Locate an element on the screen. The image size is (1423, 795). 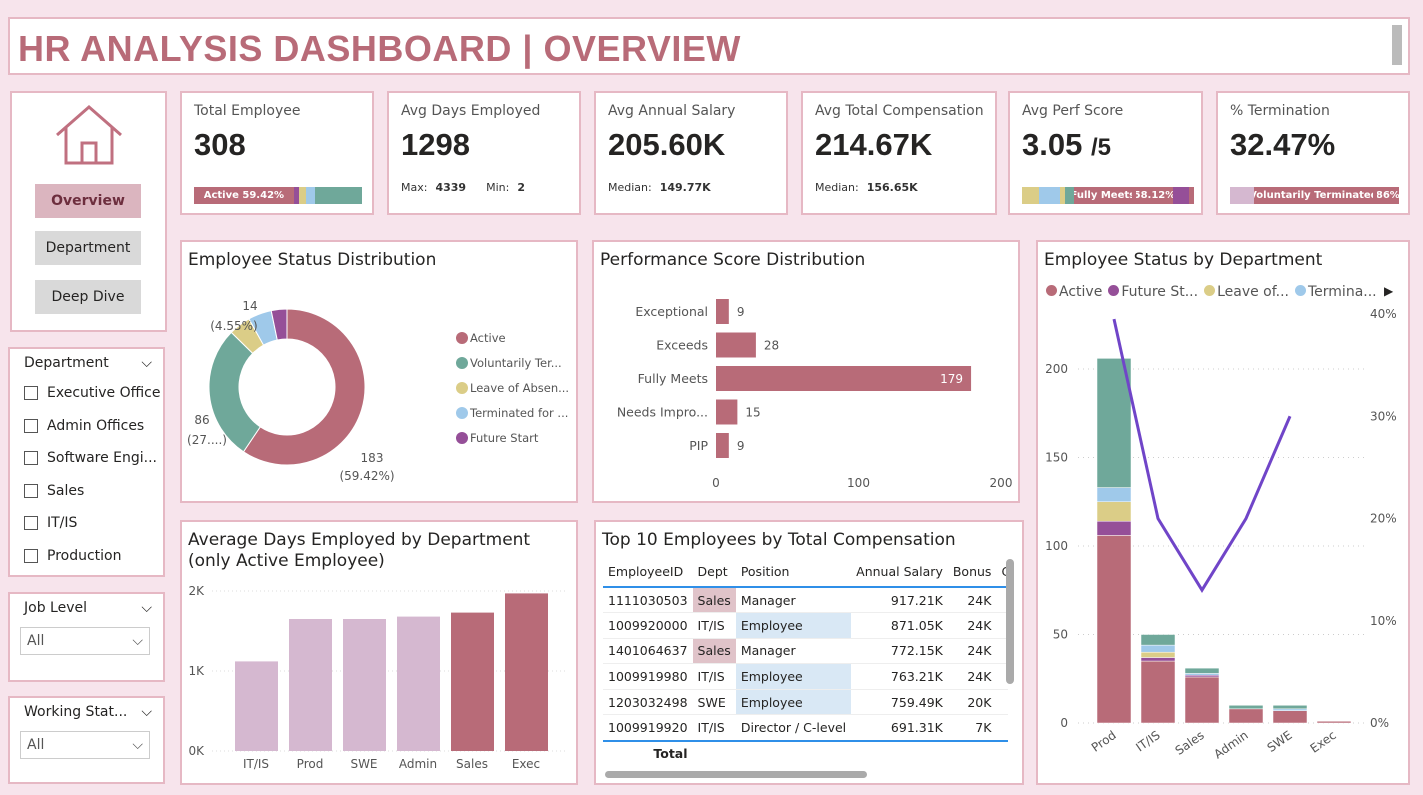
visual-title: Performance Score Distribution is located at coordinates (733, 260).